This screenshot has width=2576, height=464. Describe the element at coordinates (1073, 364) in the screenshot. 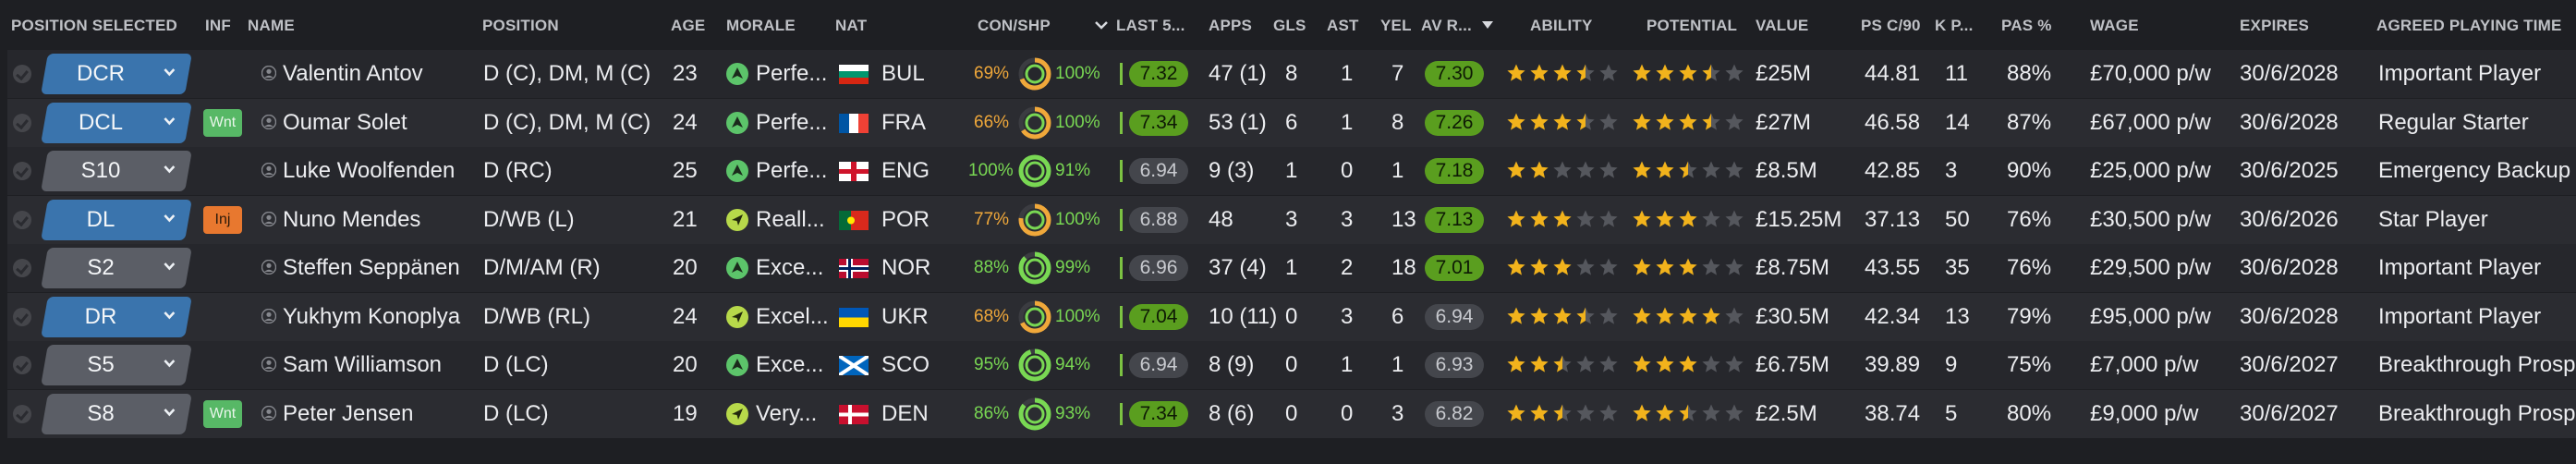

I see `sharpness-value: 94%` at that location.